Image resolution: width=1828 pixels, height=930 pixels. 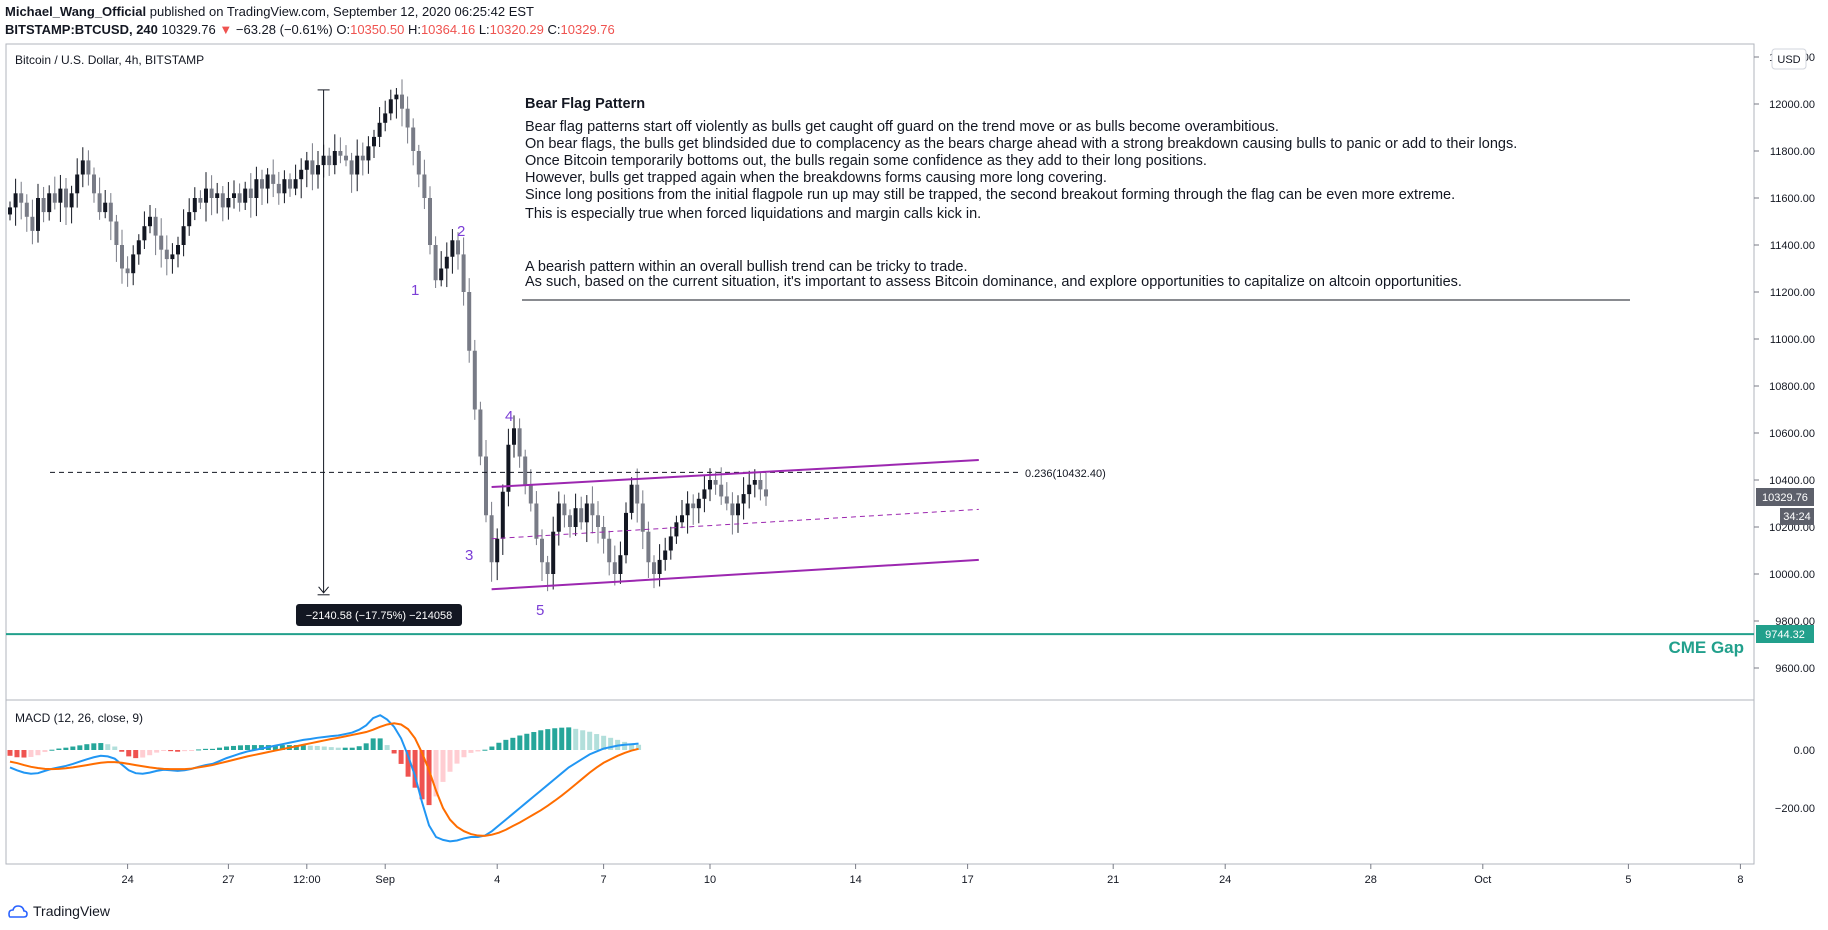 What do you see at coordinates (517, 29) in the screenshot?
I see `low-value: 10320.29` at bounding box center [517, 29].